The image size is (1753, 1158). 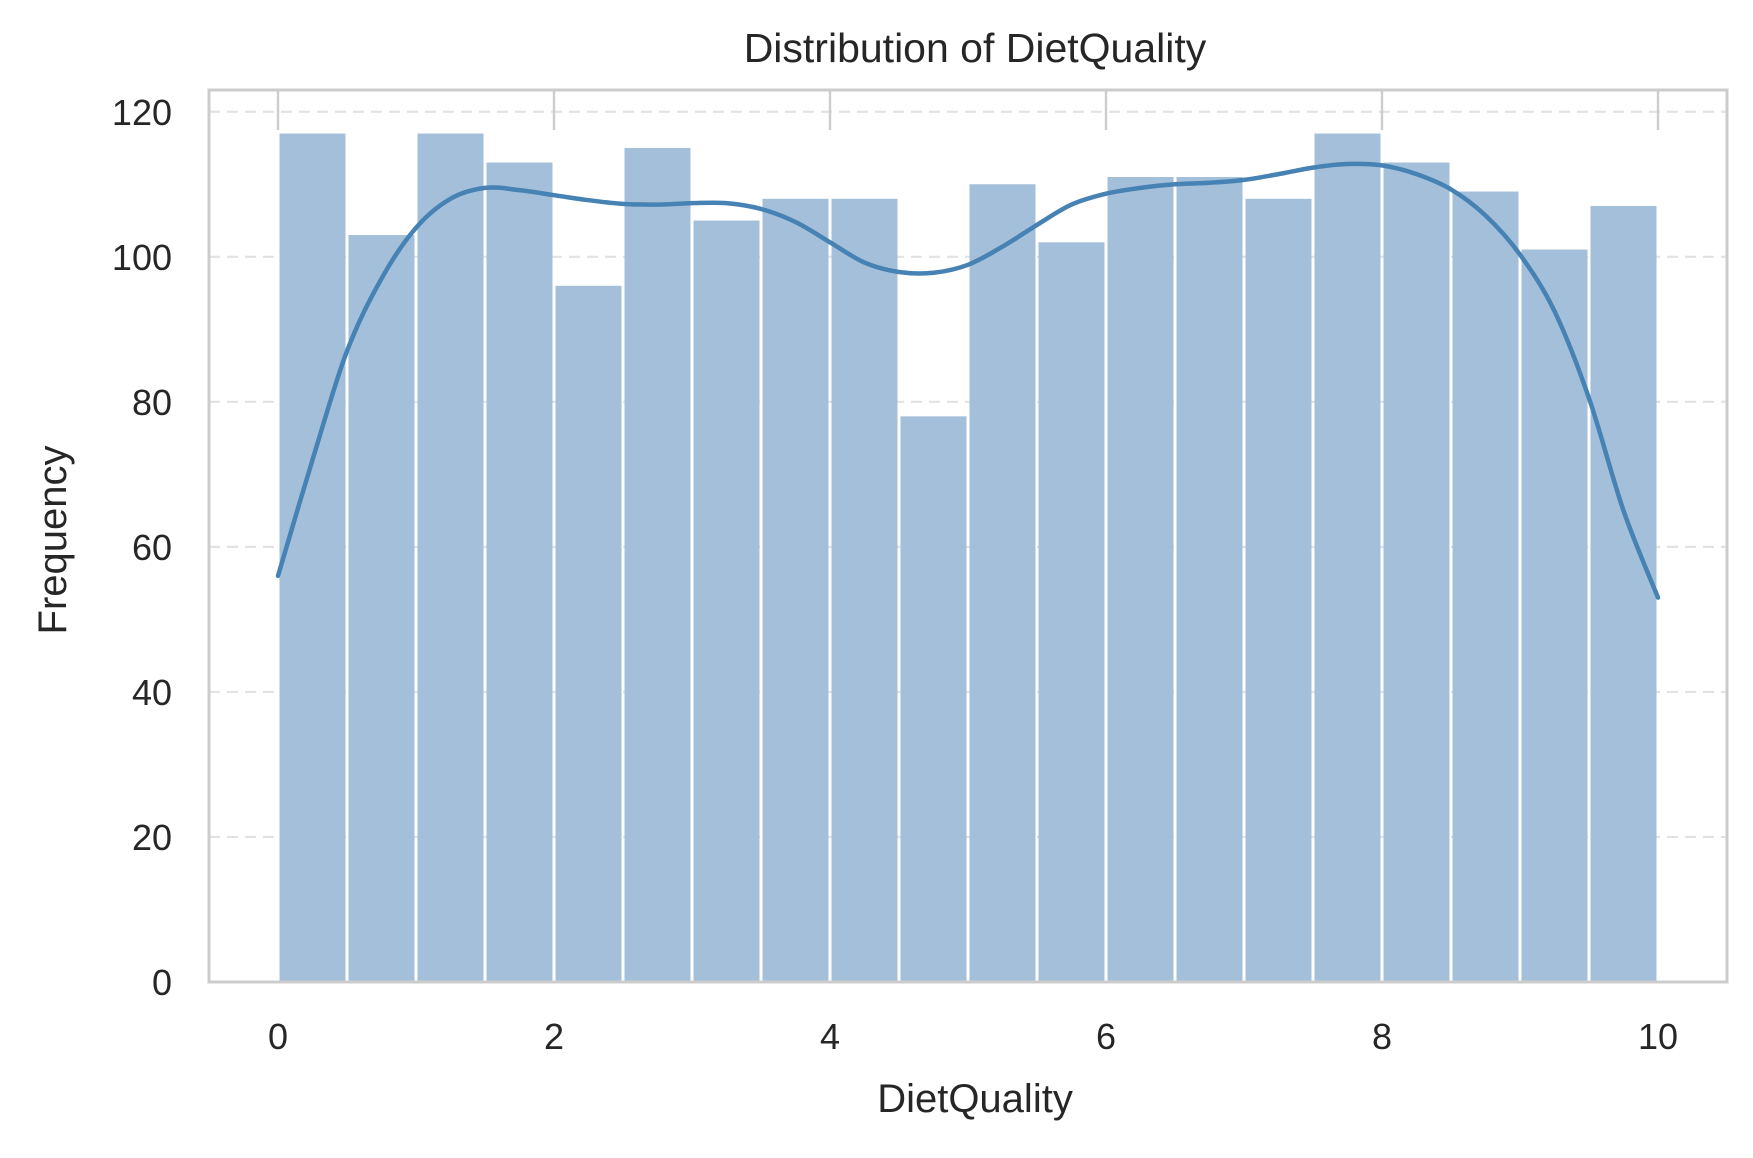 What do you see at coordinates (975, 48) in the screenshot?
I see `chart-title: Distribution of DietQuality` at bounding box center [975, 48].